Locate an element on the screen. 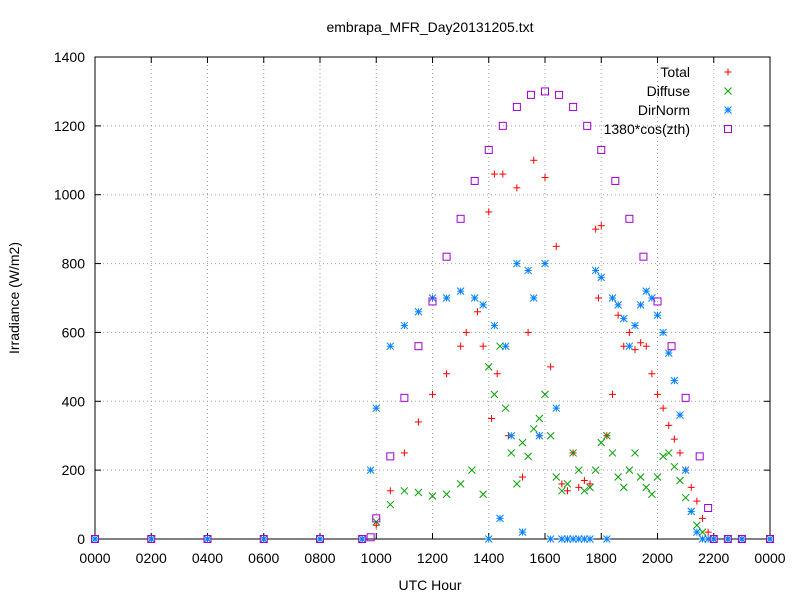 The image size is (800, 600). x-tick-label: 2200 is located at coordinates (713, 558).